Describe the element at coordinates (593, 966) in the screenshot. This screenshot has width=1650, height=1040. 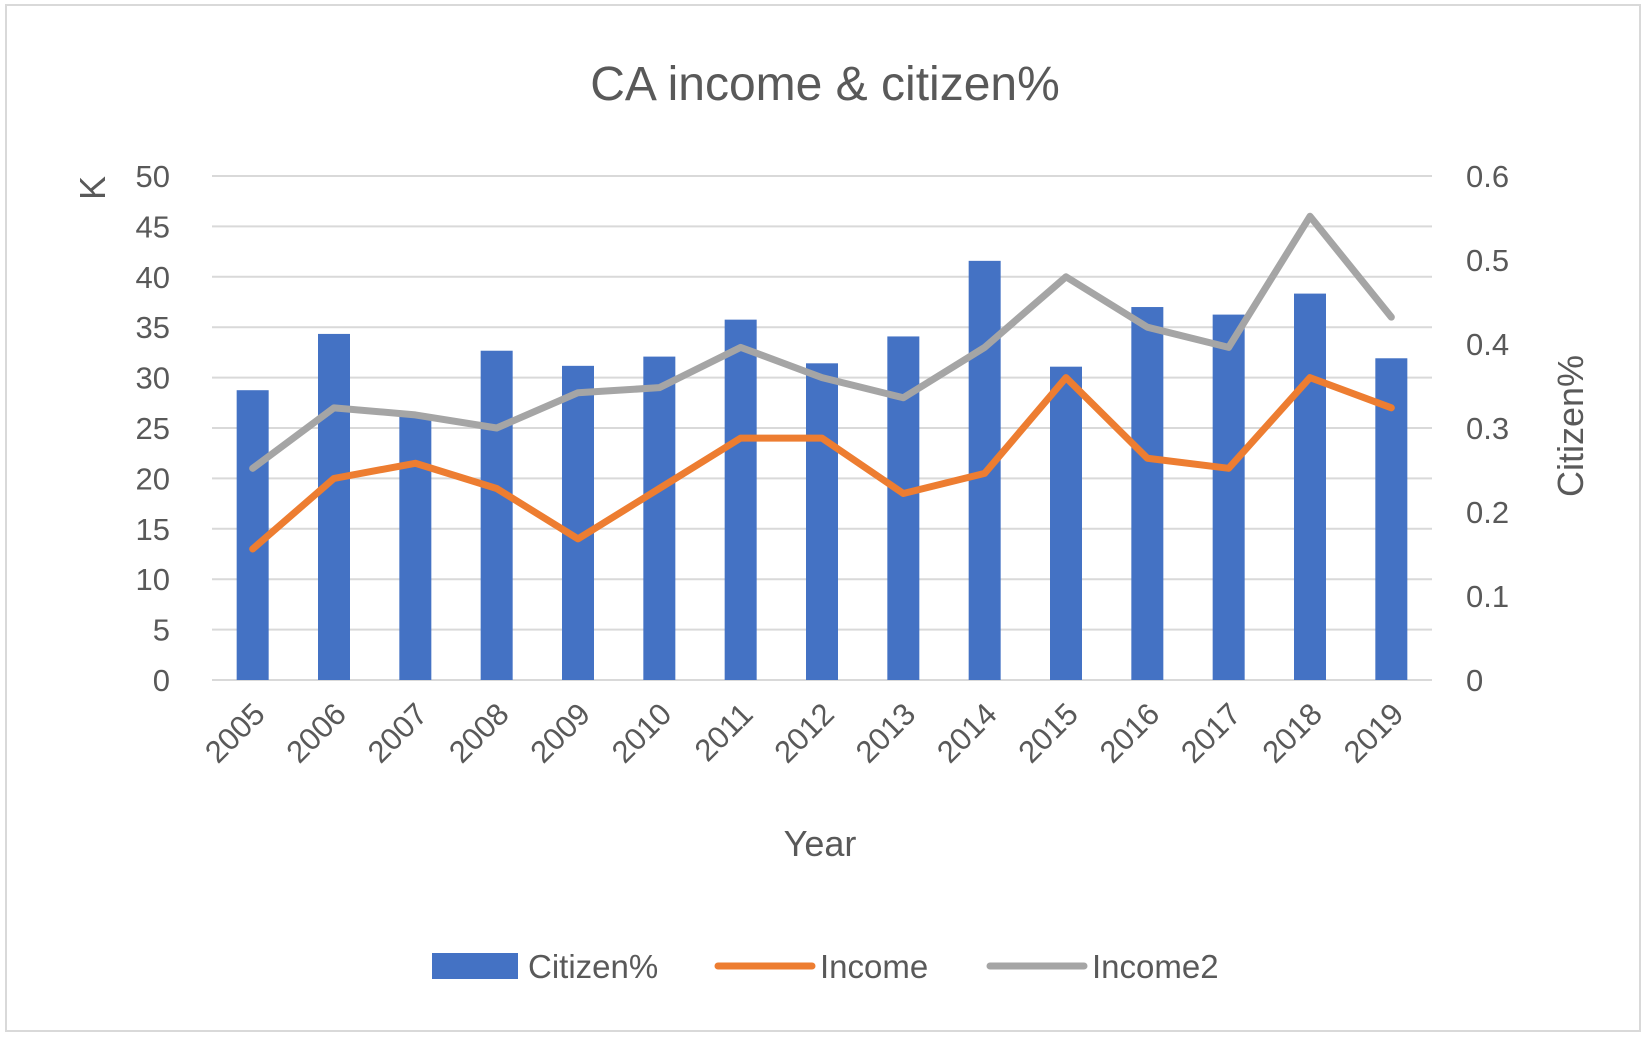
I see `legend-label: Citizen%` at that location.